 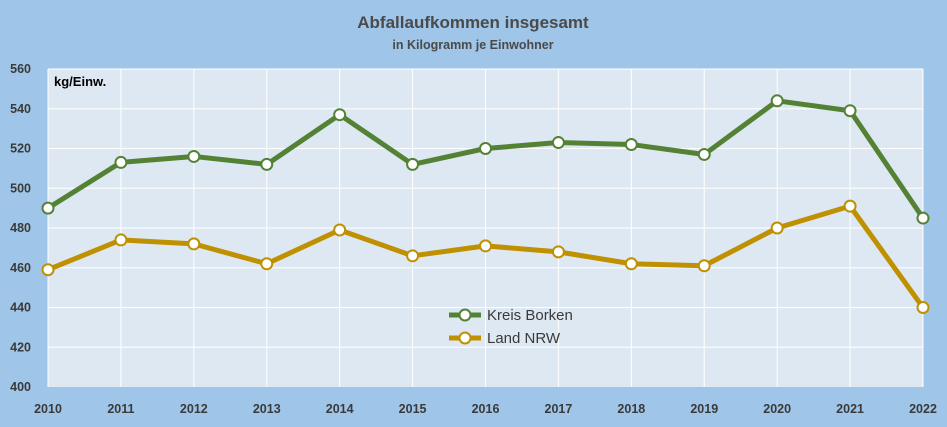 I want to click on y-tick-label: 480, so click(x=20, y=228).